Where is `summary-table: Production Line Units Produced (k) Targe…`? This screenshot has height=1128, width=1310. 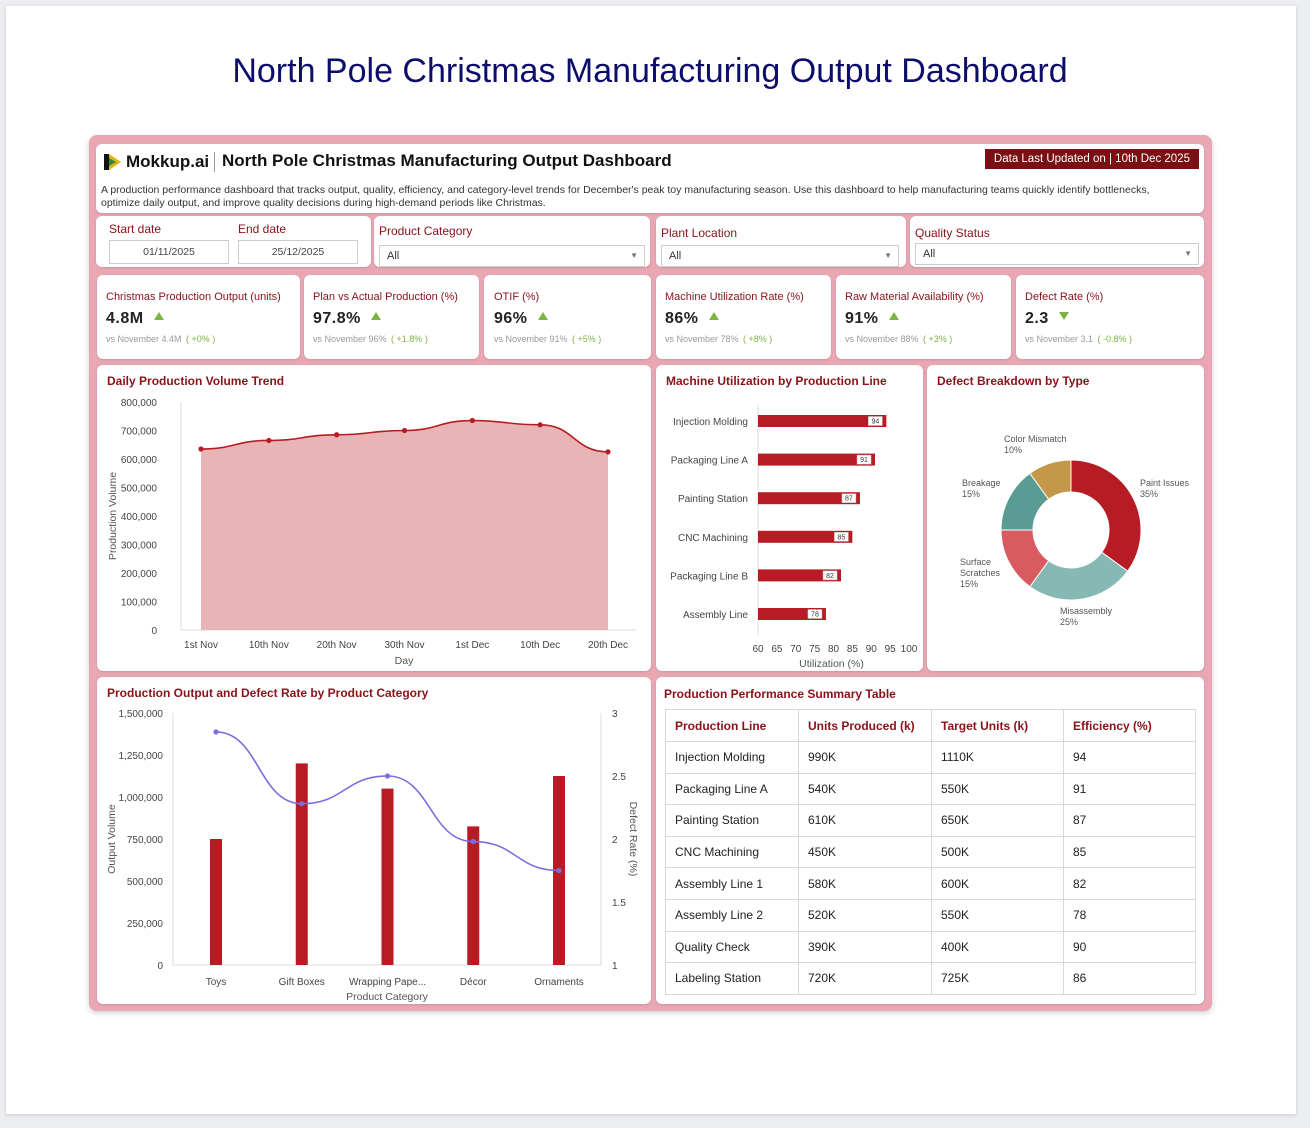
summary-table: Production Line Units Produced (k) Targe… is located at coordinates (930, 852).